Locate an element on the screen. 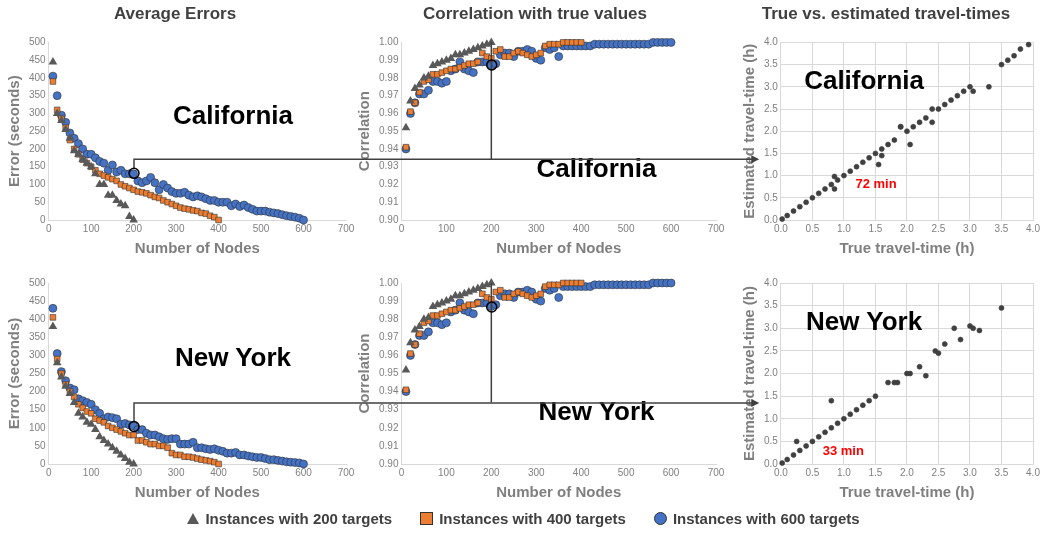 The height and width of the screenshot is (539, 1047). y-tick-label: 2.5 is located at coordinates (771, 350).